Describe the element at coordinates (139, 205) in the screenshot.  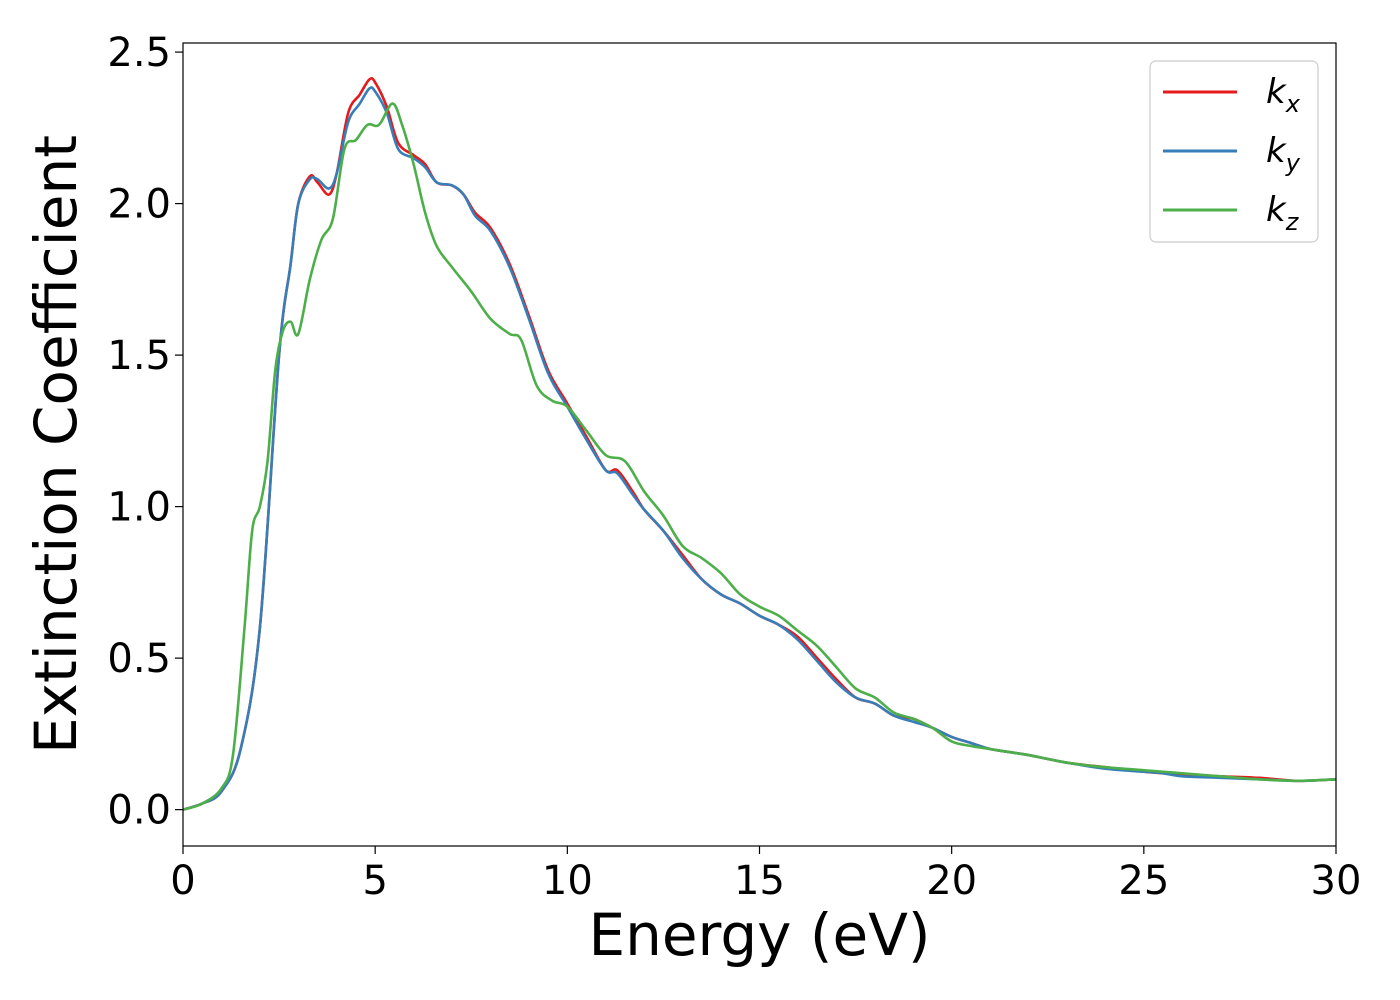
I see `y-tick-label: 2.0` at that location.